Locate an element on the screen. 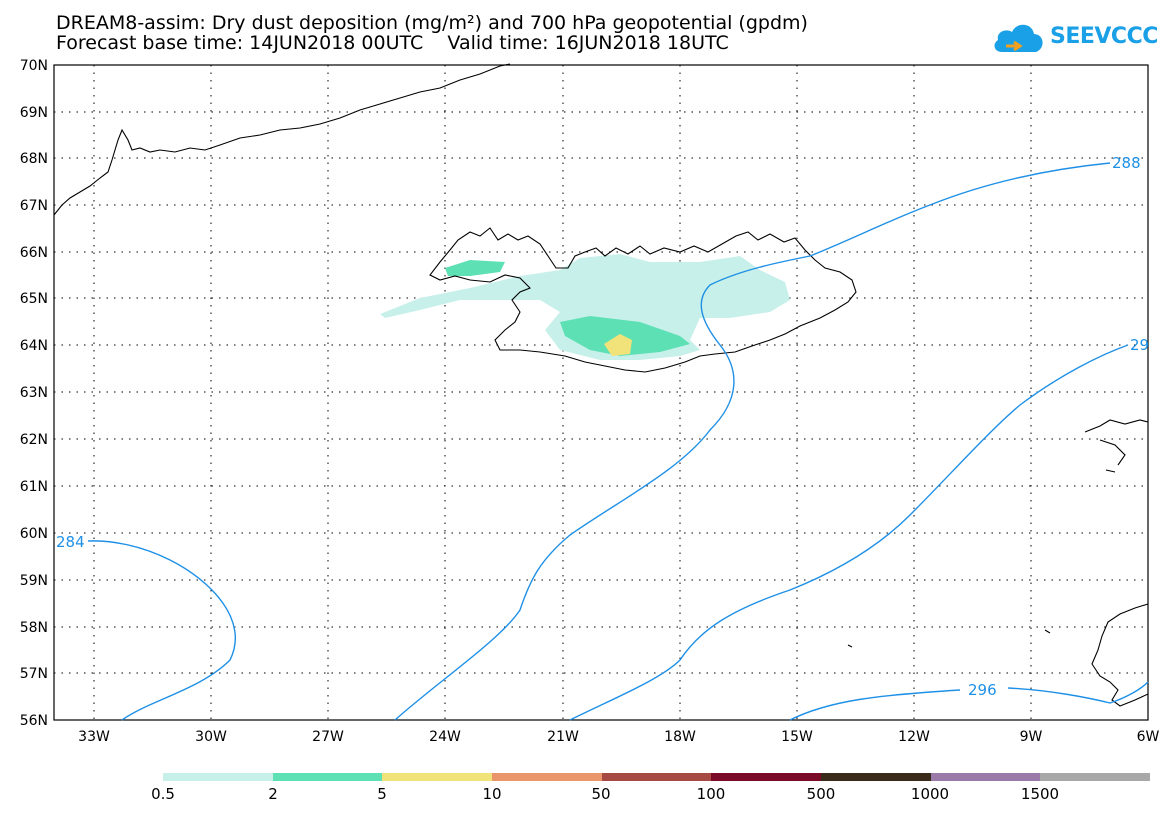  logo-text: SEEVCCC is located at coordinates (1104, 36).